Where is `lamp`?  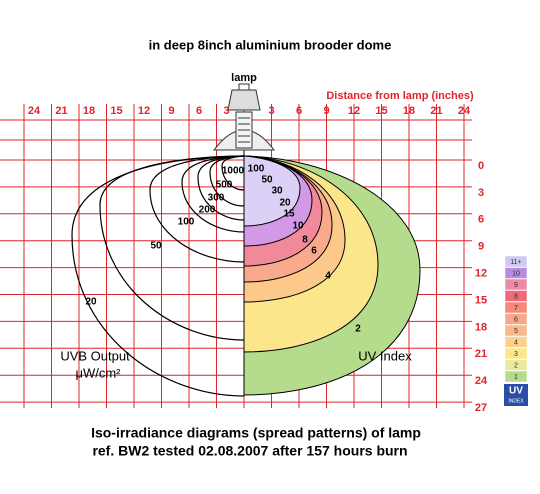
lamp is located at coordinates (244, 117).